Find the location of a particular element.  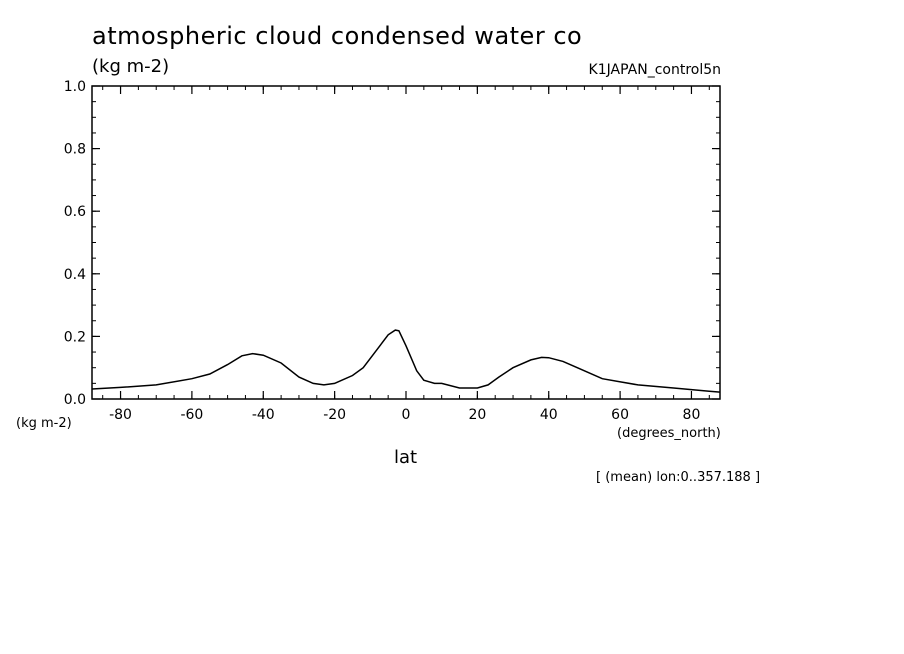

x-tick-label: 0 is located at coordinates (406, 415).